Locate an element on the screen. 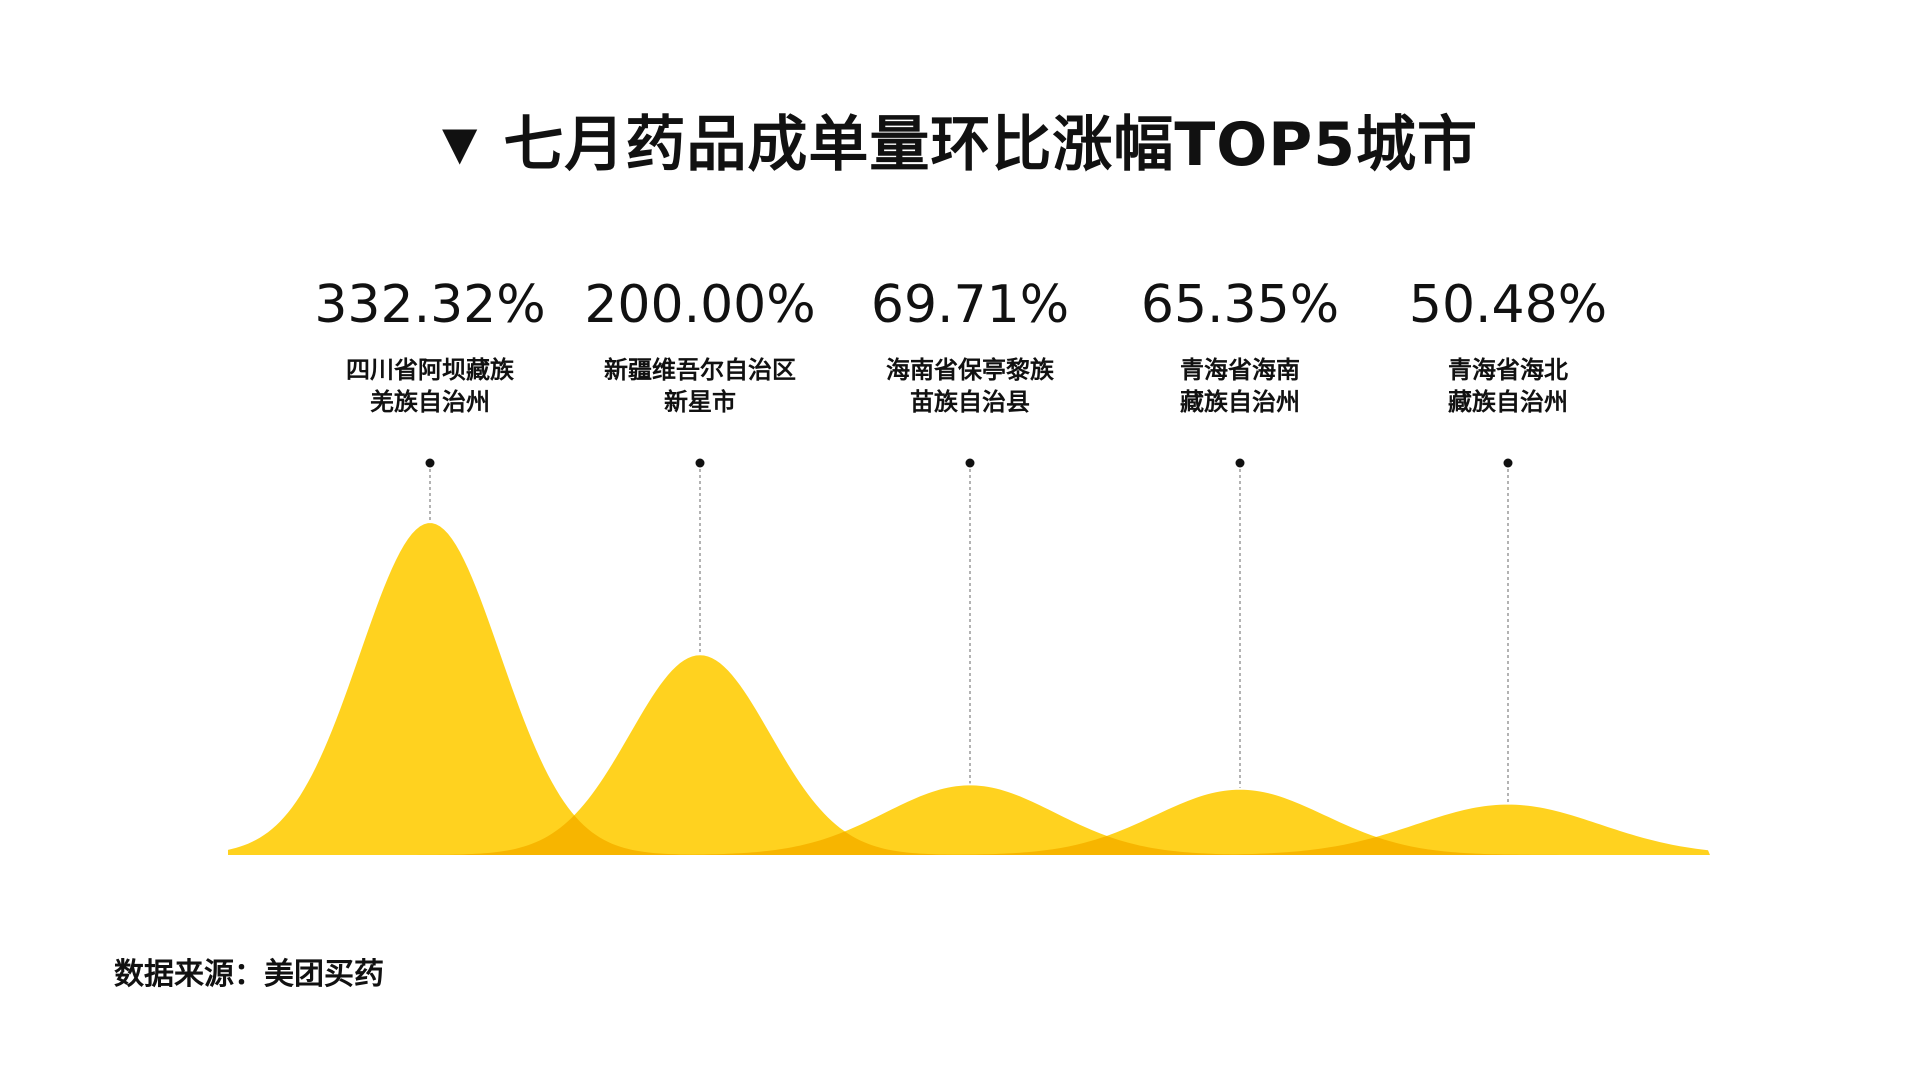 Image resolution: width=1920 pixels, height=1080 pixels. category-label: 羌族自治州 is located at coordinates (430, 402).